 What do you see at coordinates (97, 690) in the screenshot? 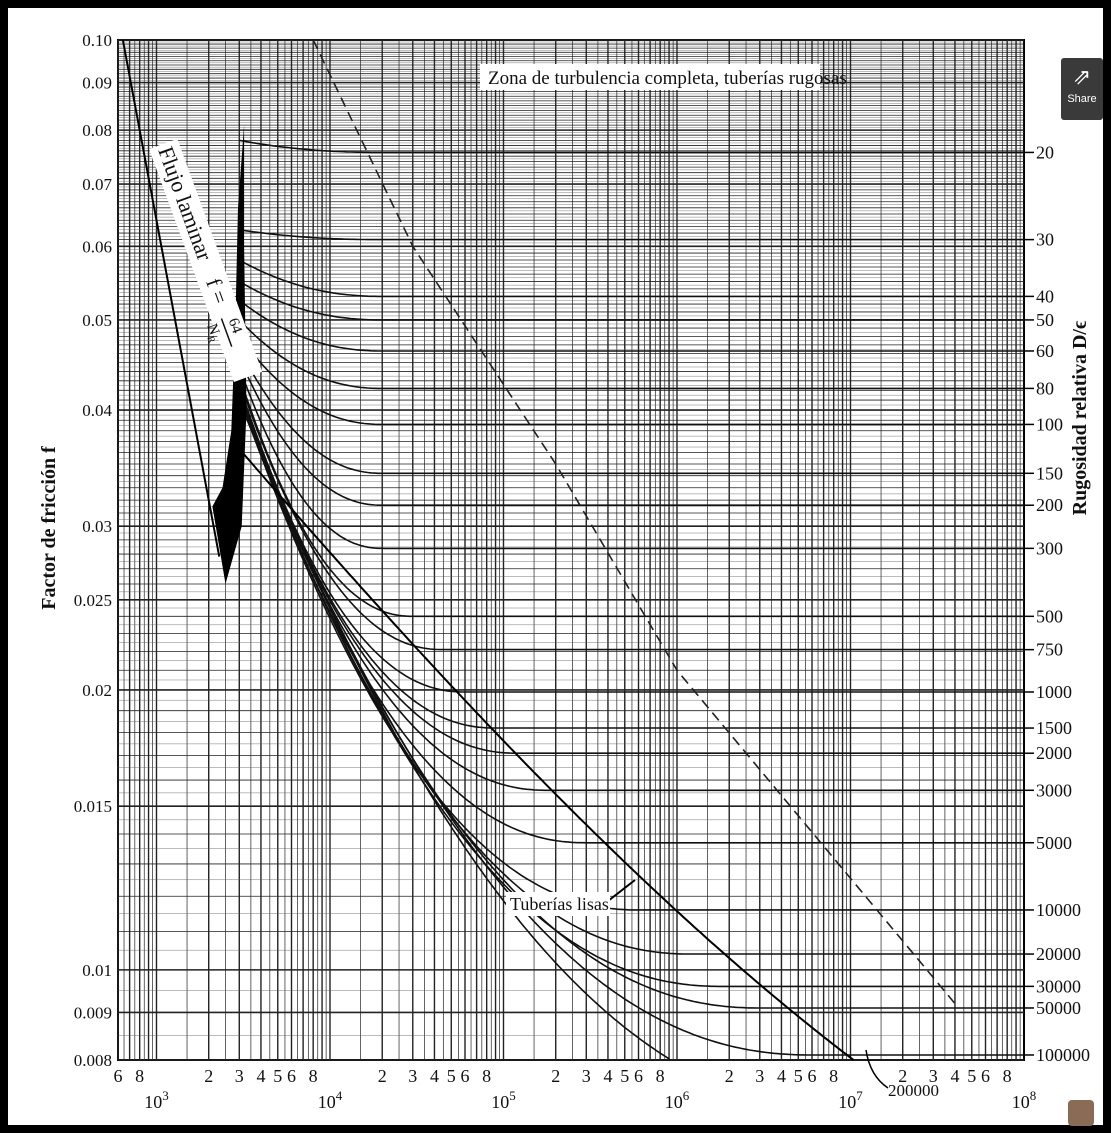
I see `y-tick-label: 0.02` at bounding box center [97, 690].